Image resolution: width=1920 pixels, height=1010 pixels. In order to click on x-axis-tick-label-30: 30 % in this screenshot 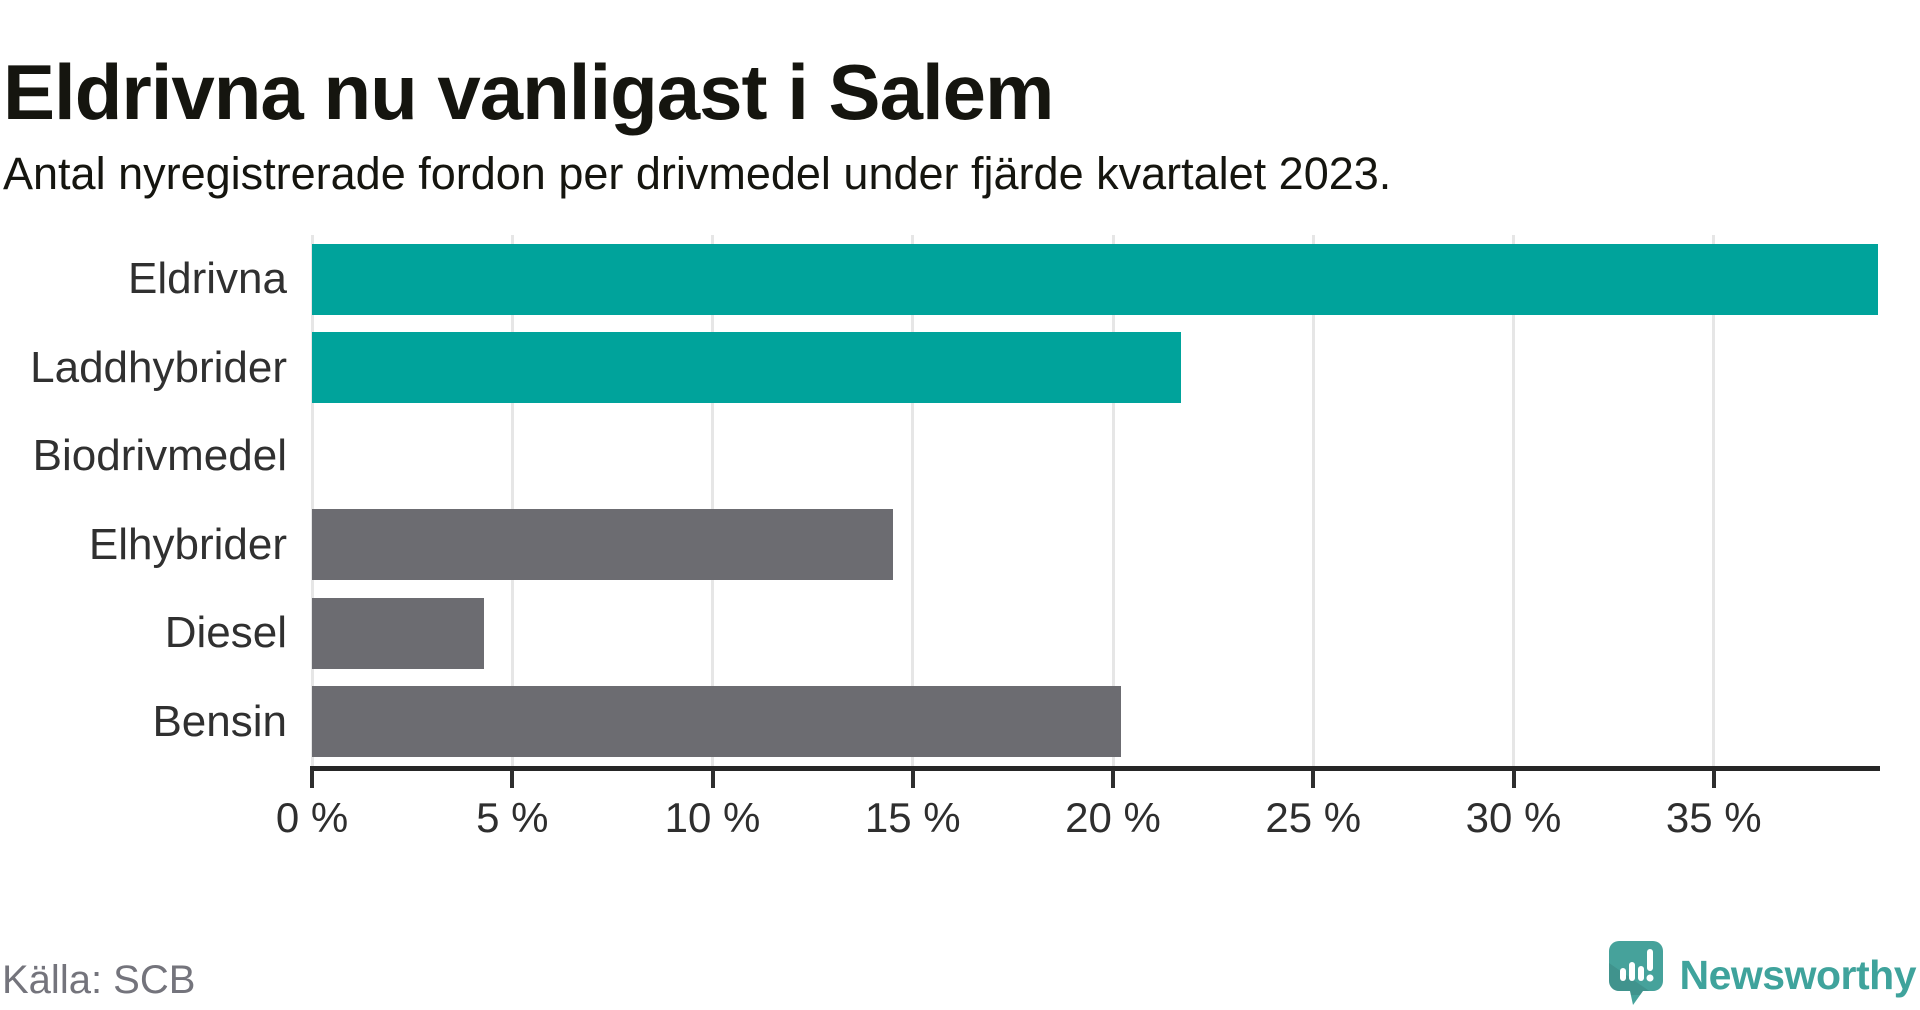, I will do `click(1513, 817)`.